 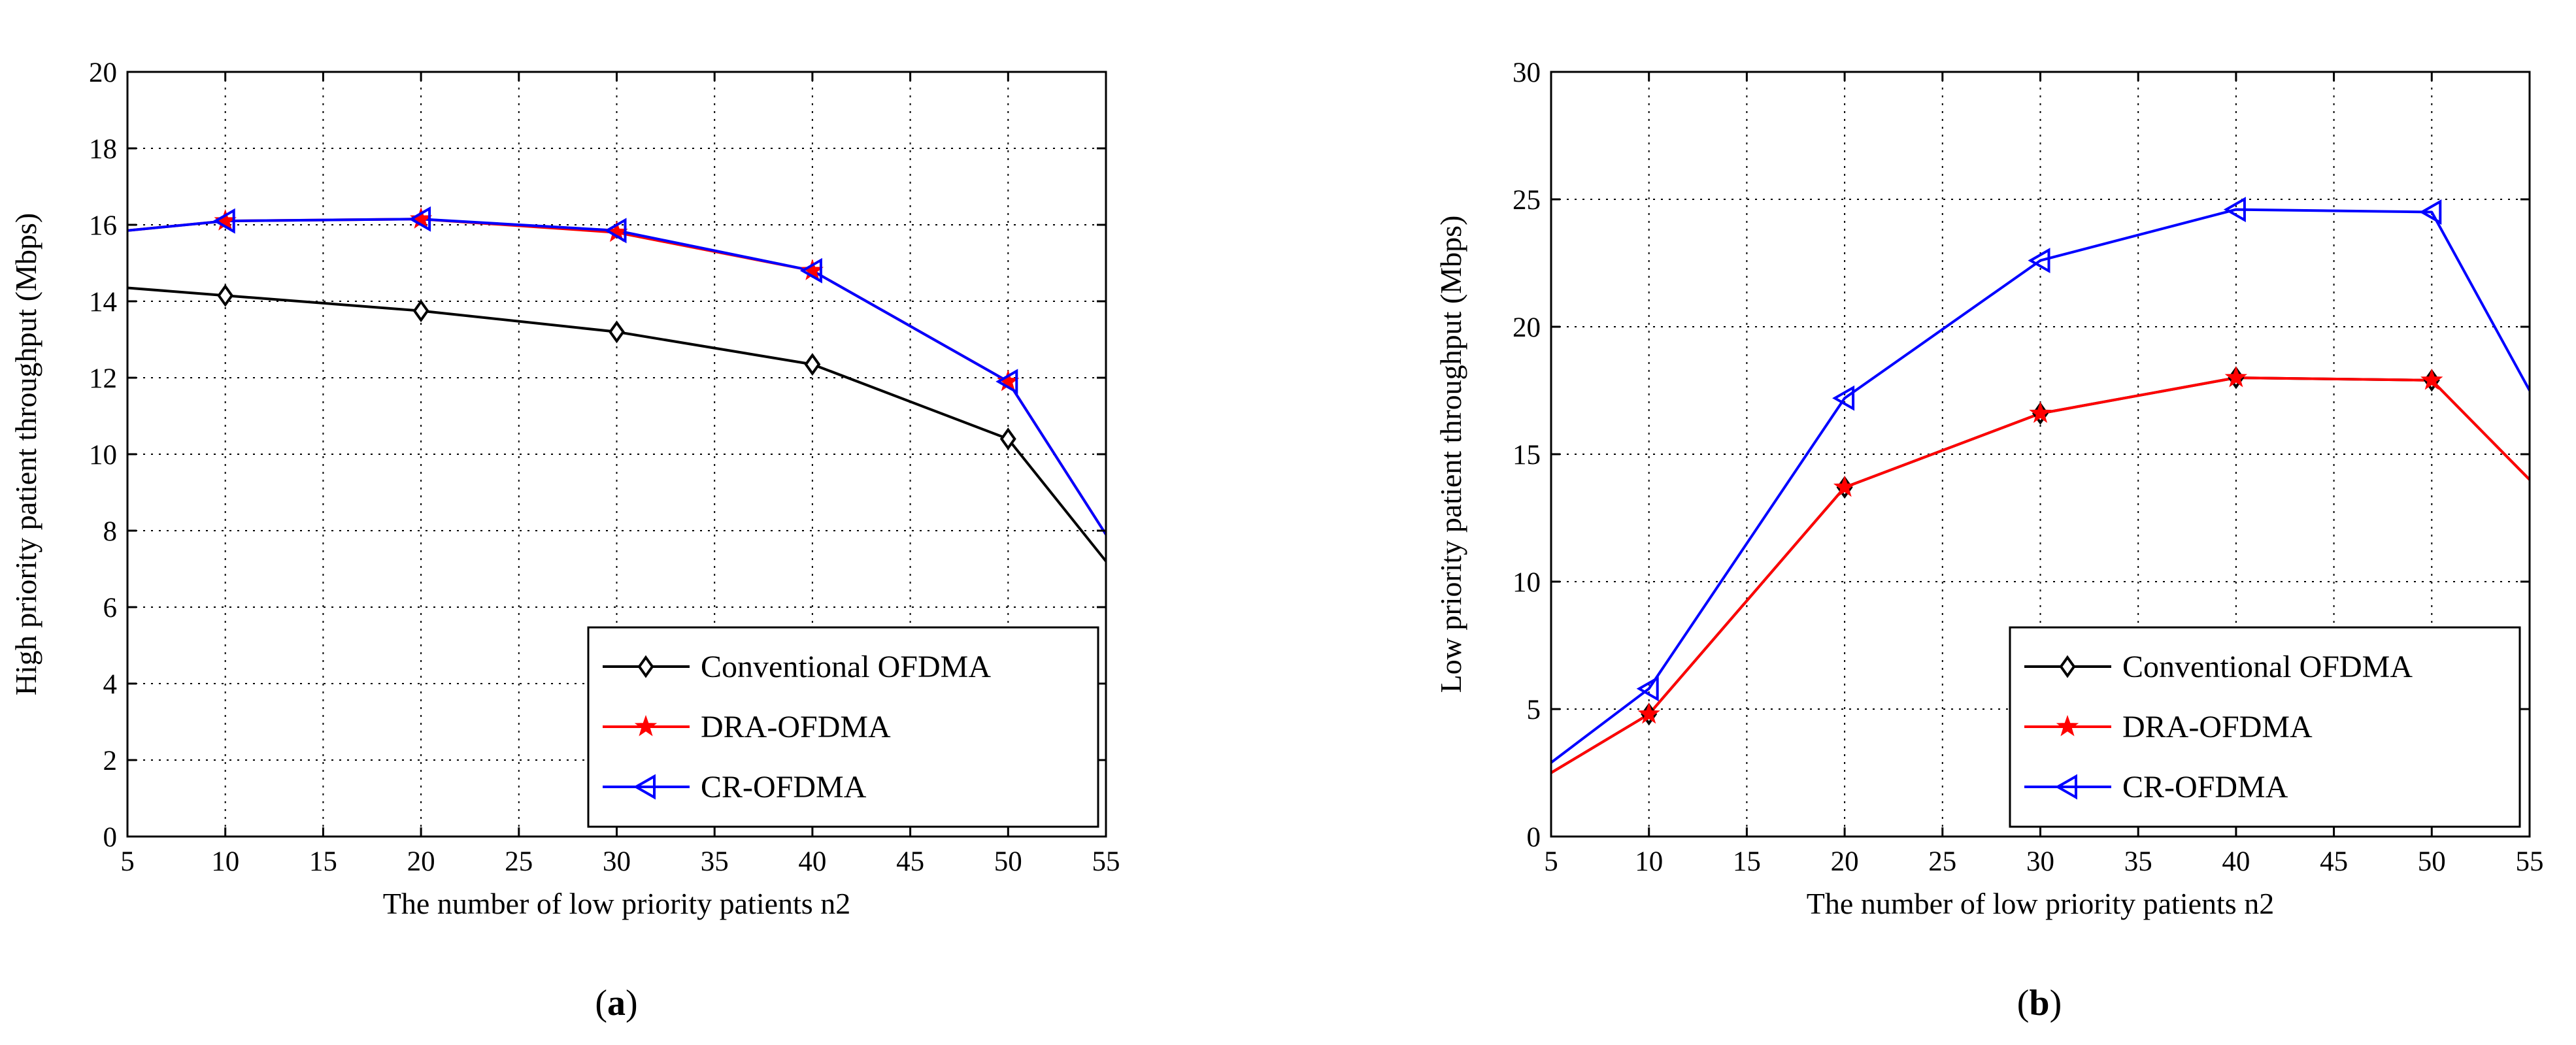 What do you see at coordinates (110, 531) in the screenshot?
I see `y-tick-label: 8` at bounding box center [110, 531].